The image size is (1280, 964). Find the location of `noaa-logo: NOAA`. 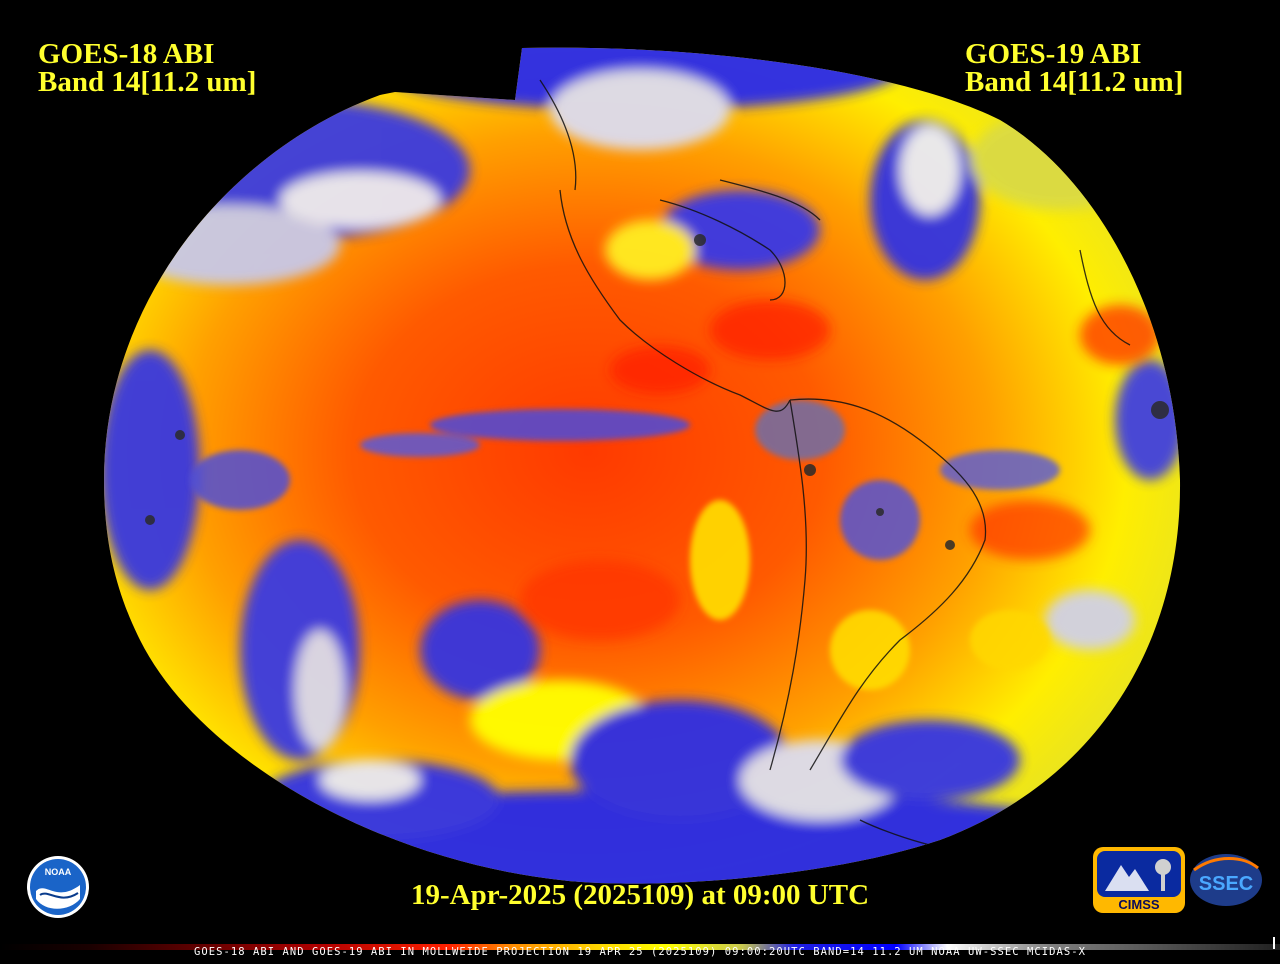

noaa-logo: NOAA is located at coordinates (58, 887).